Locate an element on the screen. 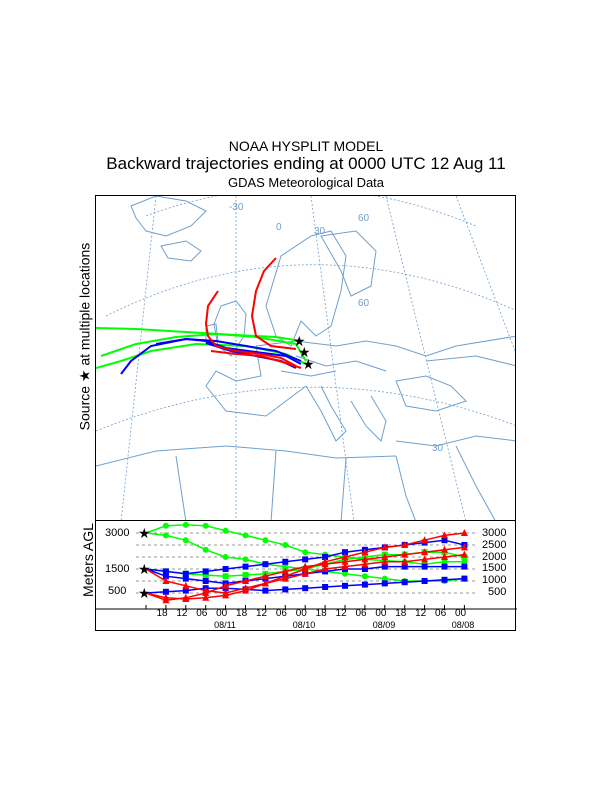 This screenshot has width=612, height=792. height-time-series: ★ ★ ★ is located at coordinates (306, 576).